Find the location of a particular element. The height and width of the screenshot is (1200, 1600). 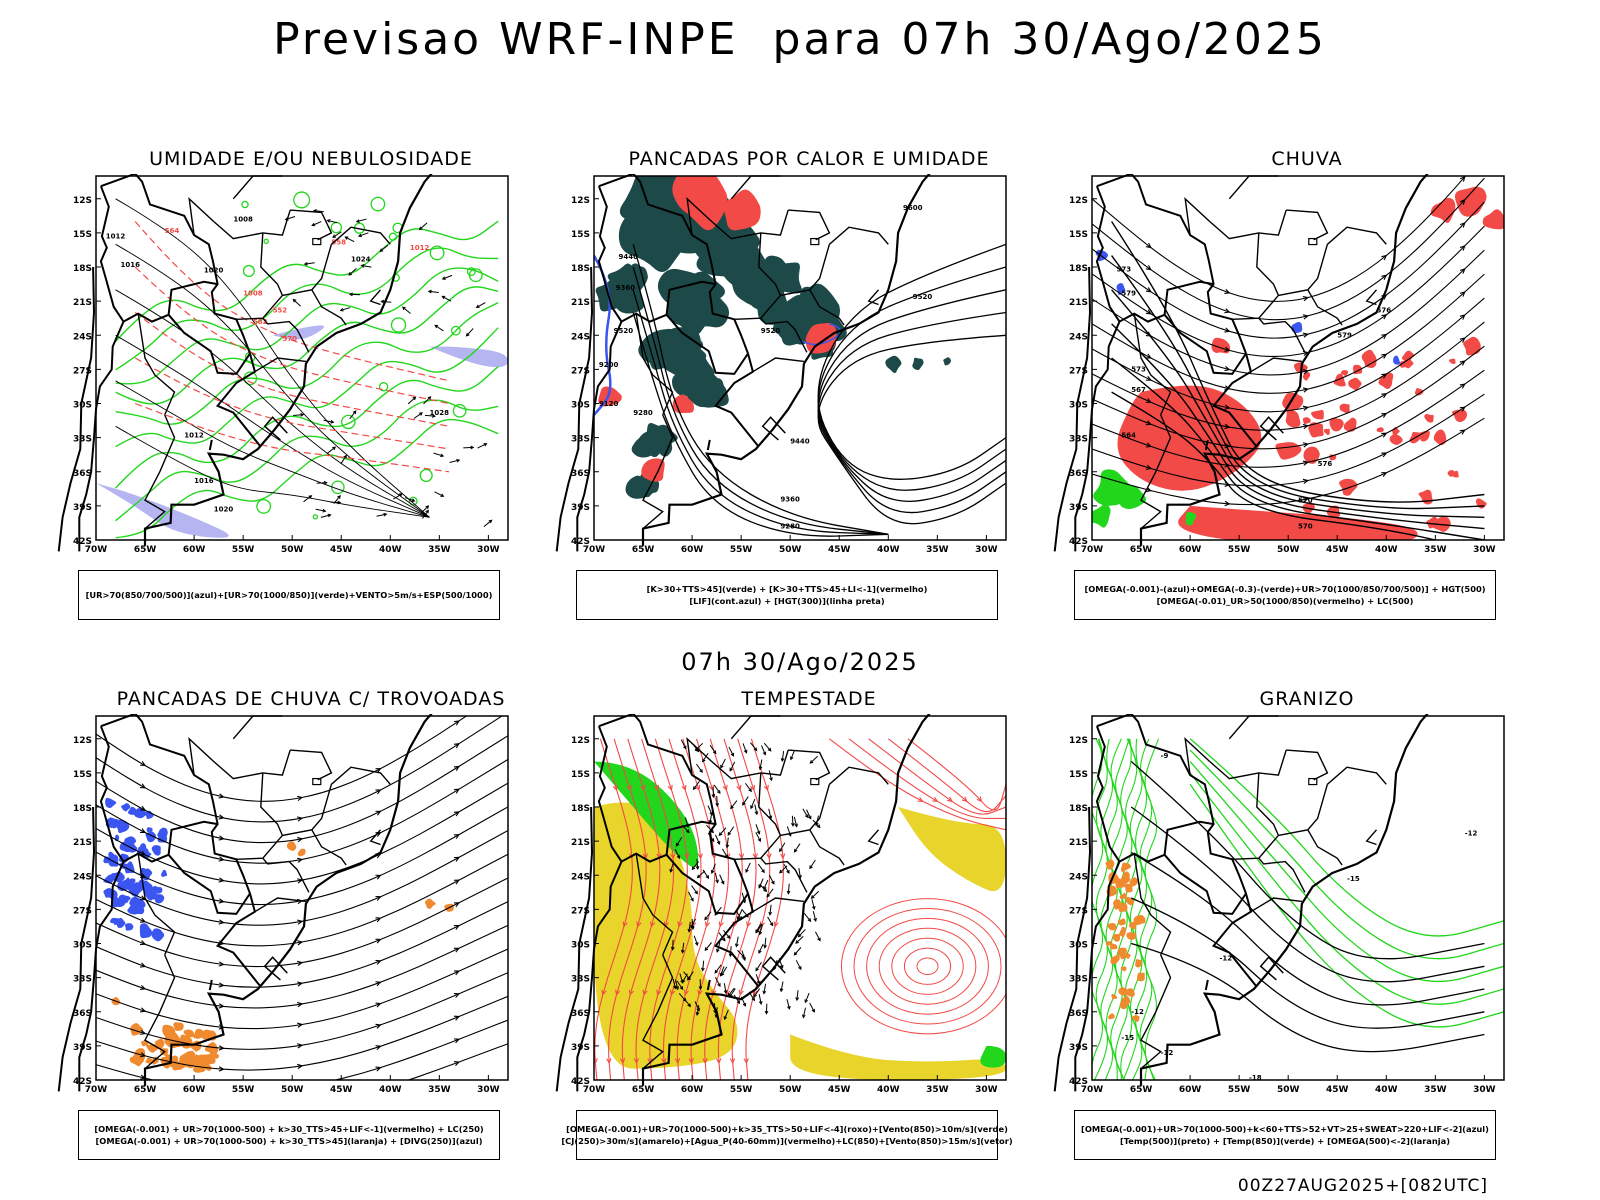

coastline is located at coordinates (288, 360).